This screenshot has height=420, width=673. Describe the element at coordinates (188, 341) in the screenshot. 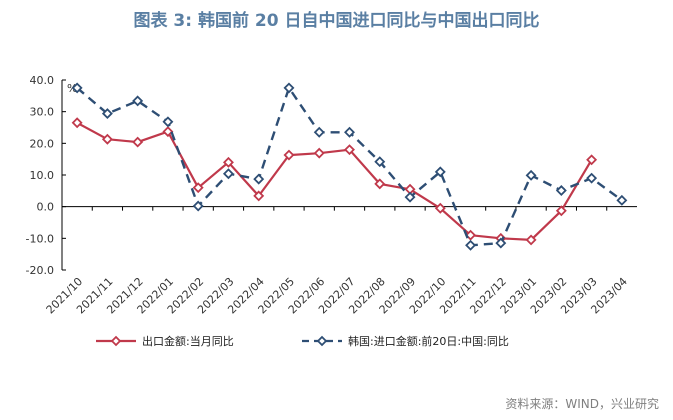

I see `legend-label: 出口金额:当月同比` at that location.